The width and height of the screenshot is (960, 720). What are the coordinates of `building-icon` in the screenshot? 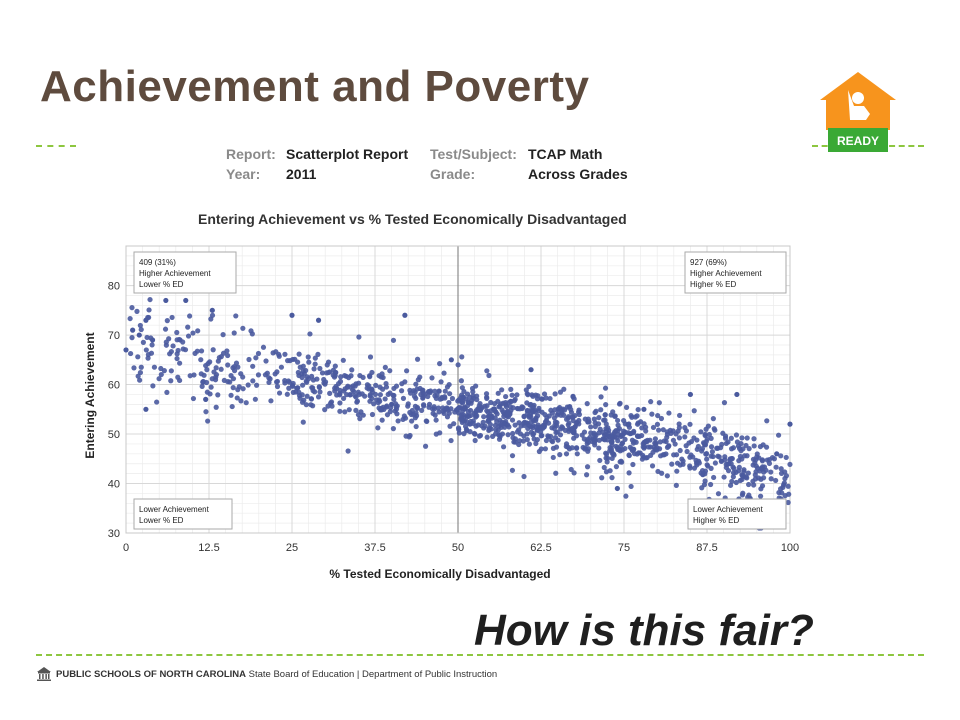 It's located at (44, 674).